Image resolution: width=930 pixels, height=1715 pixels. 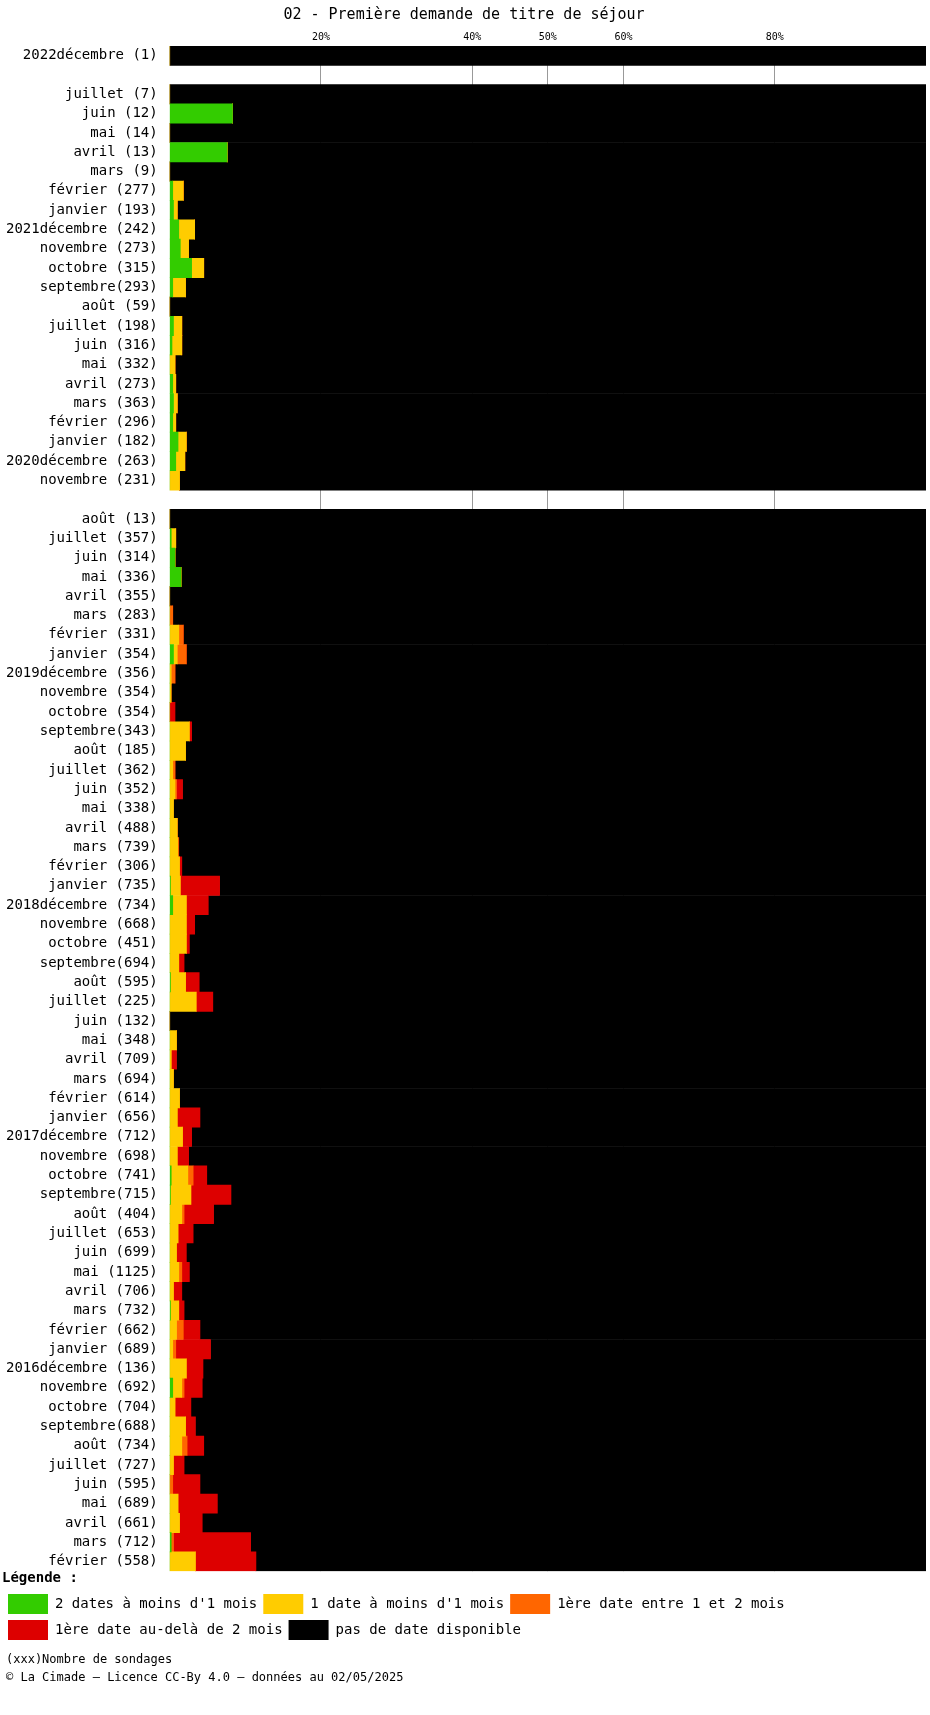 I want to click on y-tick-label: février (277), so click(x=103, y=189).